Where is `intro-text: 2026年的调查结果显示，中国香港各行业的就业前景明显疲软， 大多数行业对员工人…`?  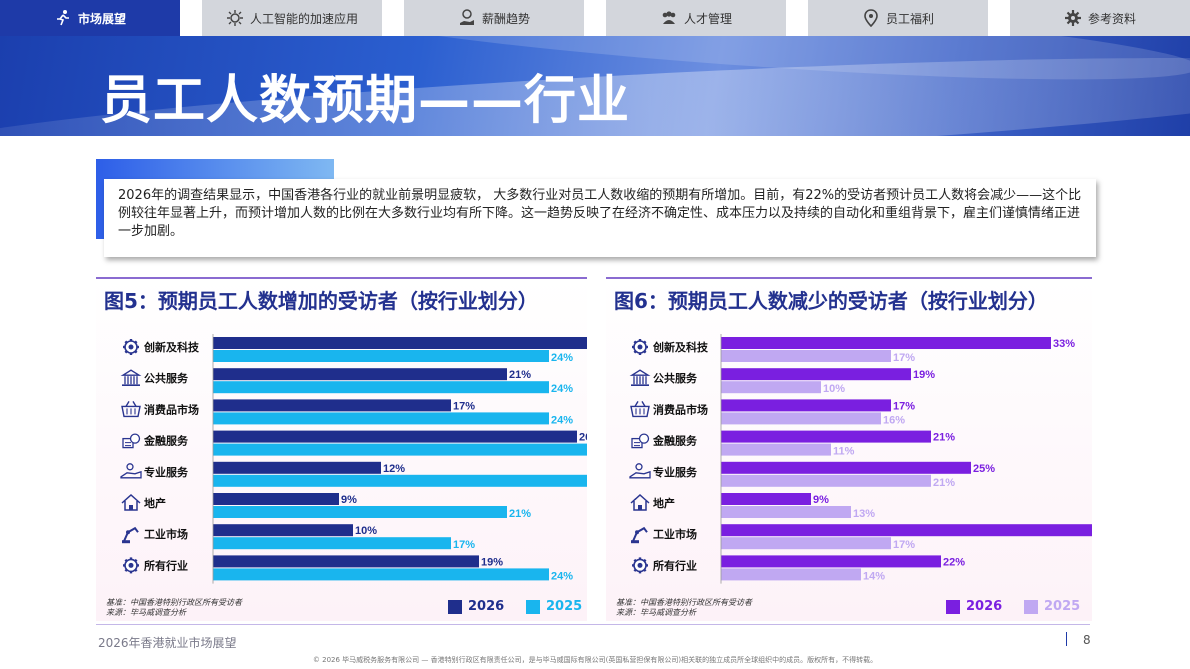
intro-text: 2026年的调查结果显示，中国香港各行业的就业前景明显疲软， 大多数行业对员工人… is located at coordinates (600, 213).